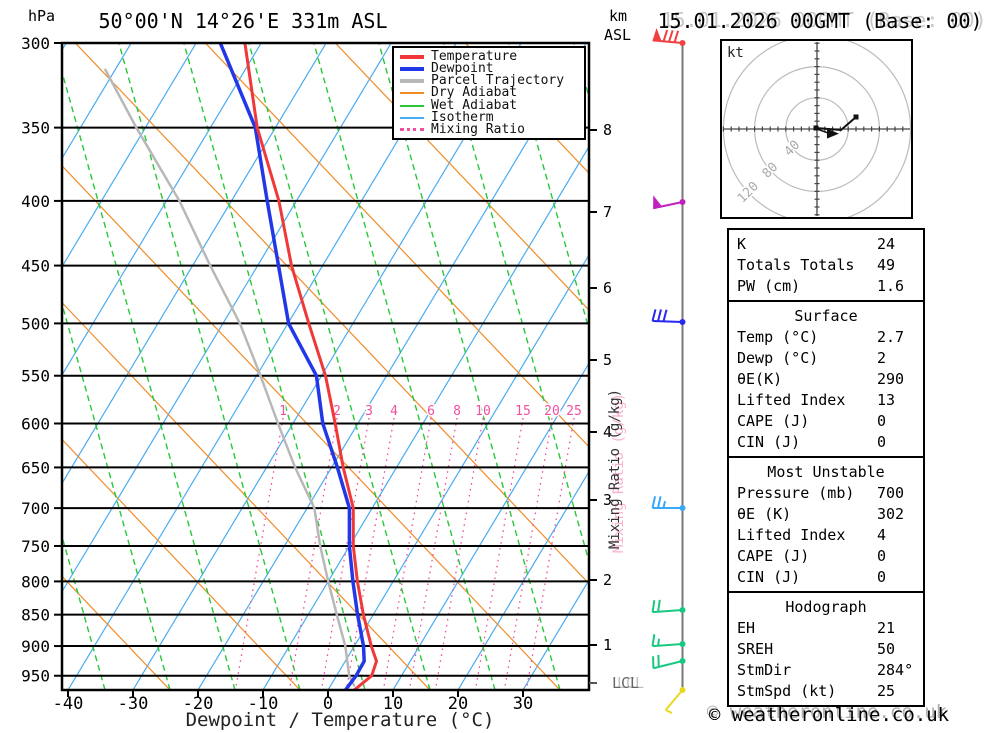 The image size is (1000, 733). What do you see at coordinates (891, 379) in the screenshot?
I see `stats-value: 290` at bounding box center [891, 379].